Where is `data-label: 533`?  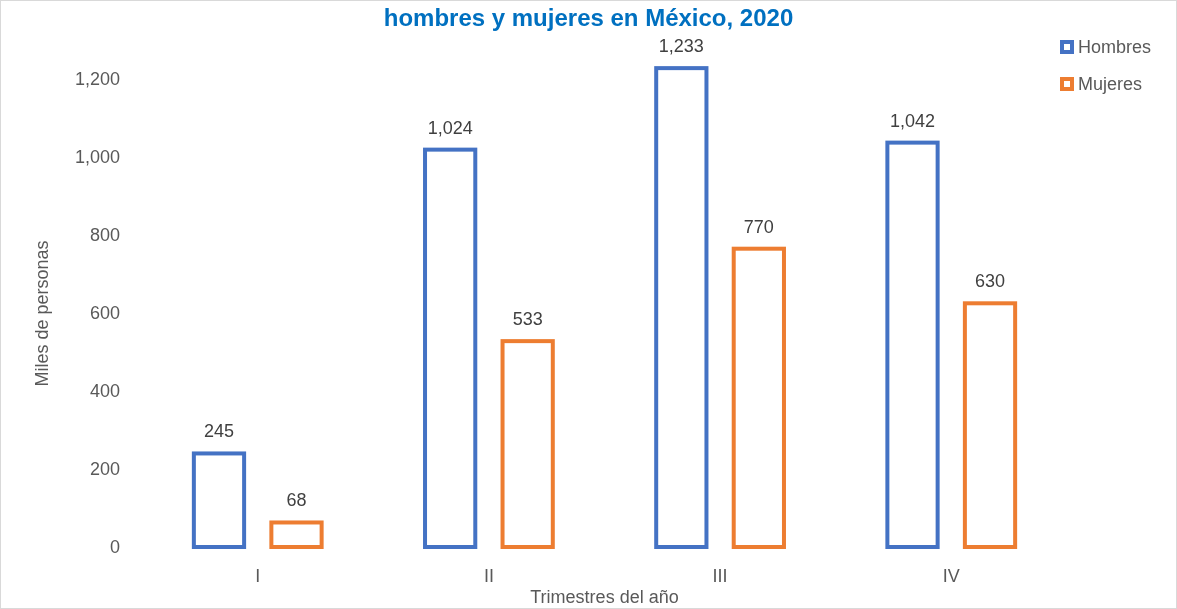
data-label: 533 is located at coordinates (527, 319).